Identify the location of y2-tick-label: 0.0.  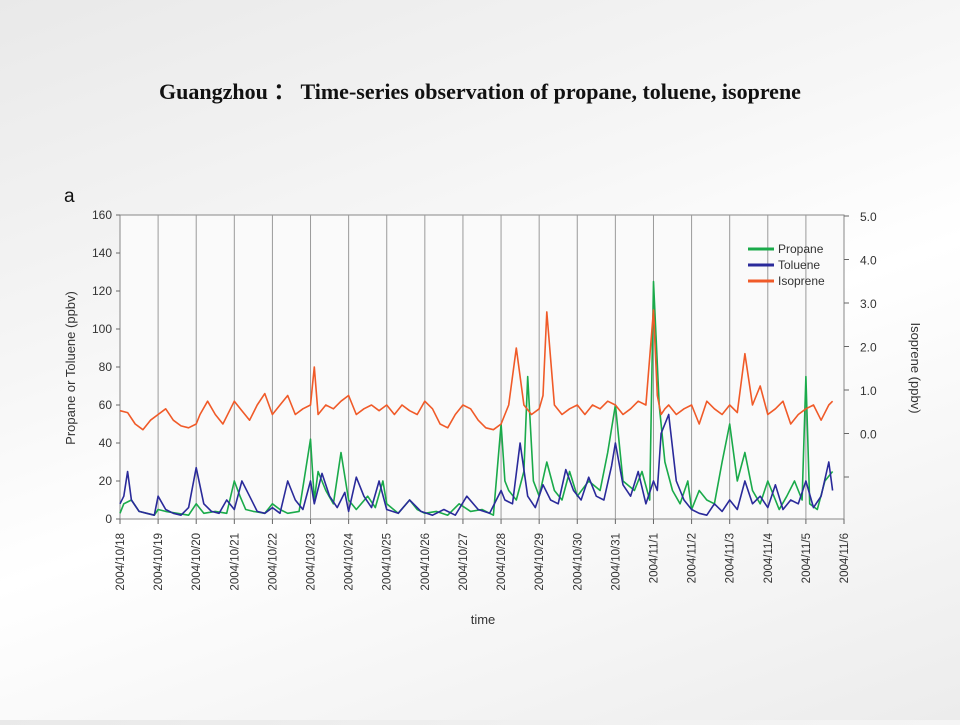
(868, 435).